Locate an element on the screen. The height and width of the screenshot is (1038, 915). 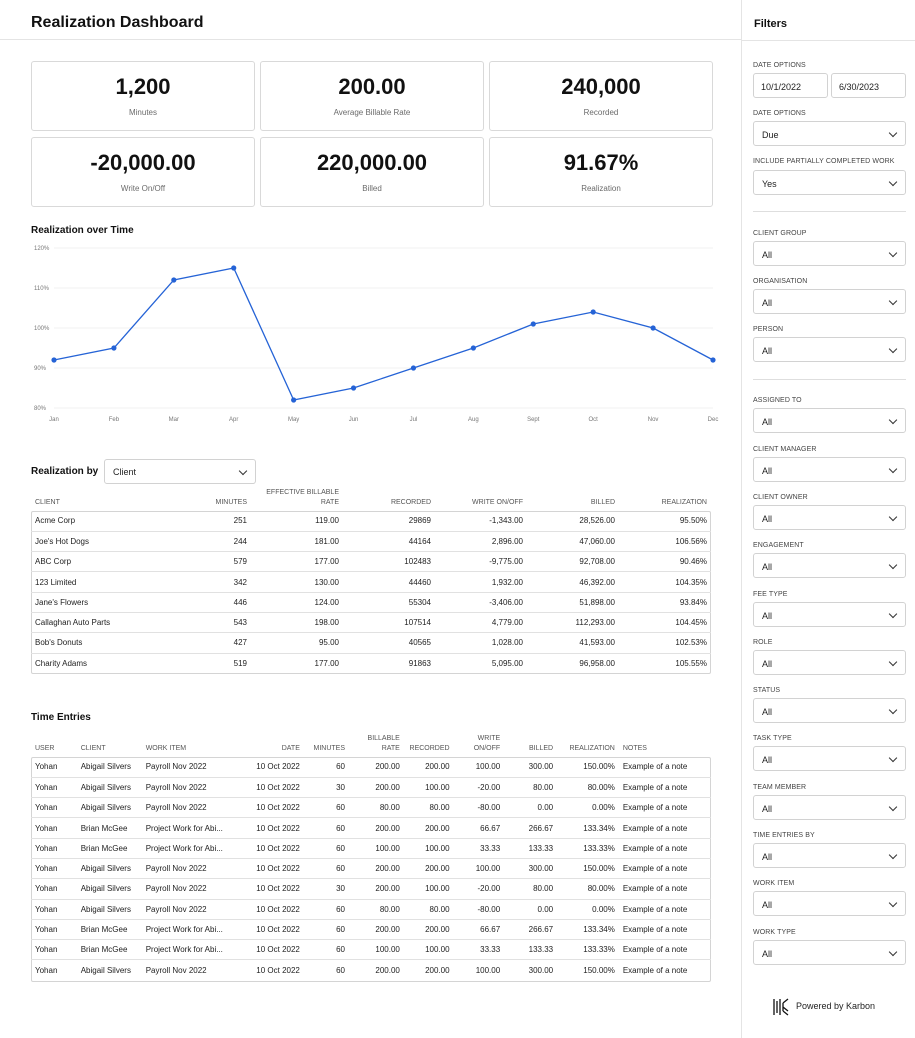
table-cell: 28,526.00 is located at coordinates (597, 521).